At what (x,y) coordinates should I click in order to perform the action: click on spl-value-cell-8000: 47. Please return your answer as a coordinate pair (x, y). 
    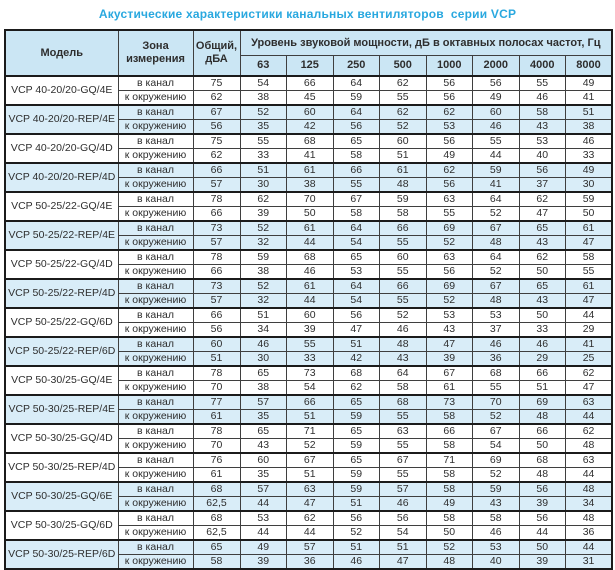
    Looking at the image, I should click on (589, 388).